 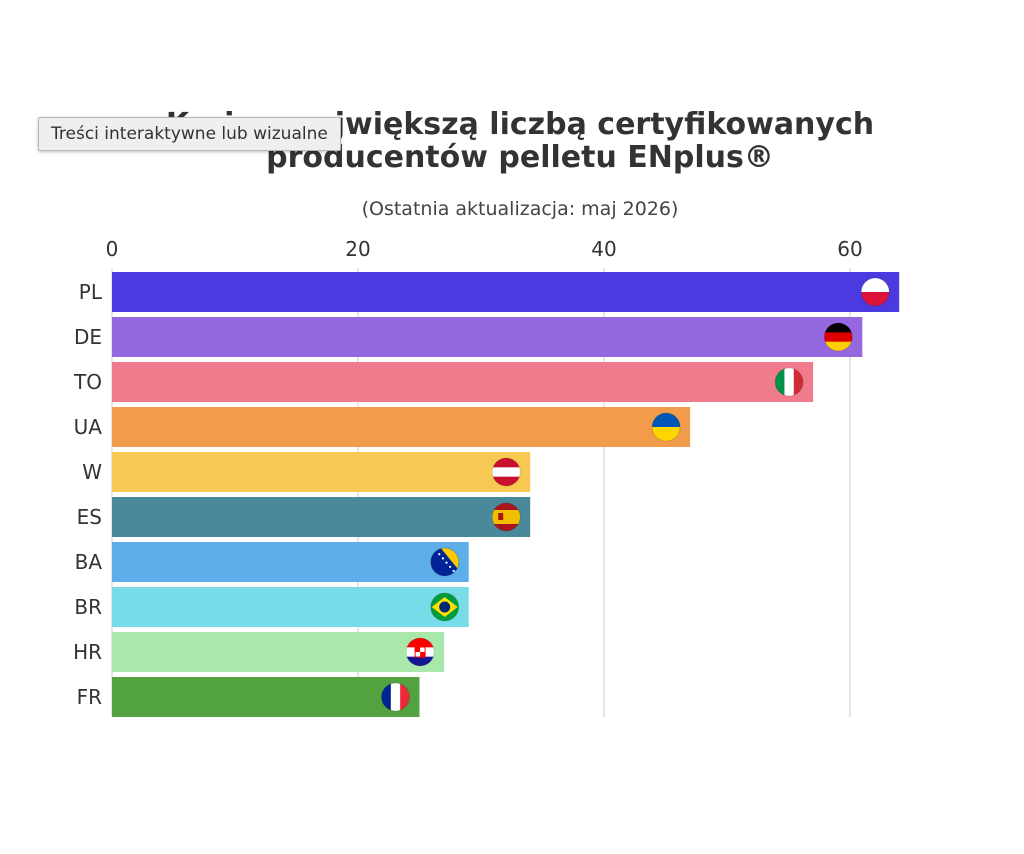 I want to click on tooltip: Treści interaktywne lub wizualne, so click(x=189, y=134).